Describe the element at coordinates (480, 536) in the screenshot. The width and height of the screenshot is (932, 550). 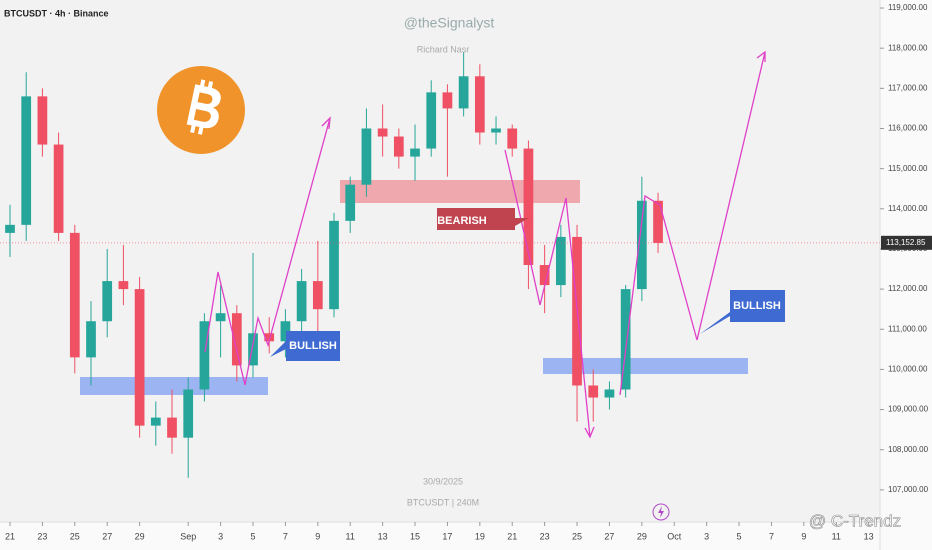
I see `x-tick-label: 19` at that location.